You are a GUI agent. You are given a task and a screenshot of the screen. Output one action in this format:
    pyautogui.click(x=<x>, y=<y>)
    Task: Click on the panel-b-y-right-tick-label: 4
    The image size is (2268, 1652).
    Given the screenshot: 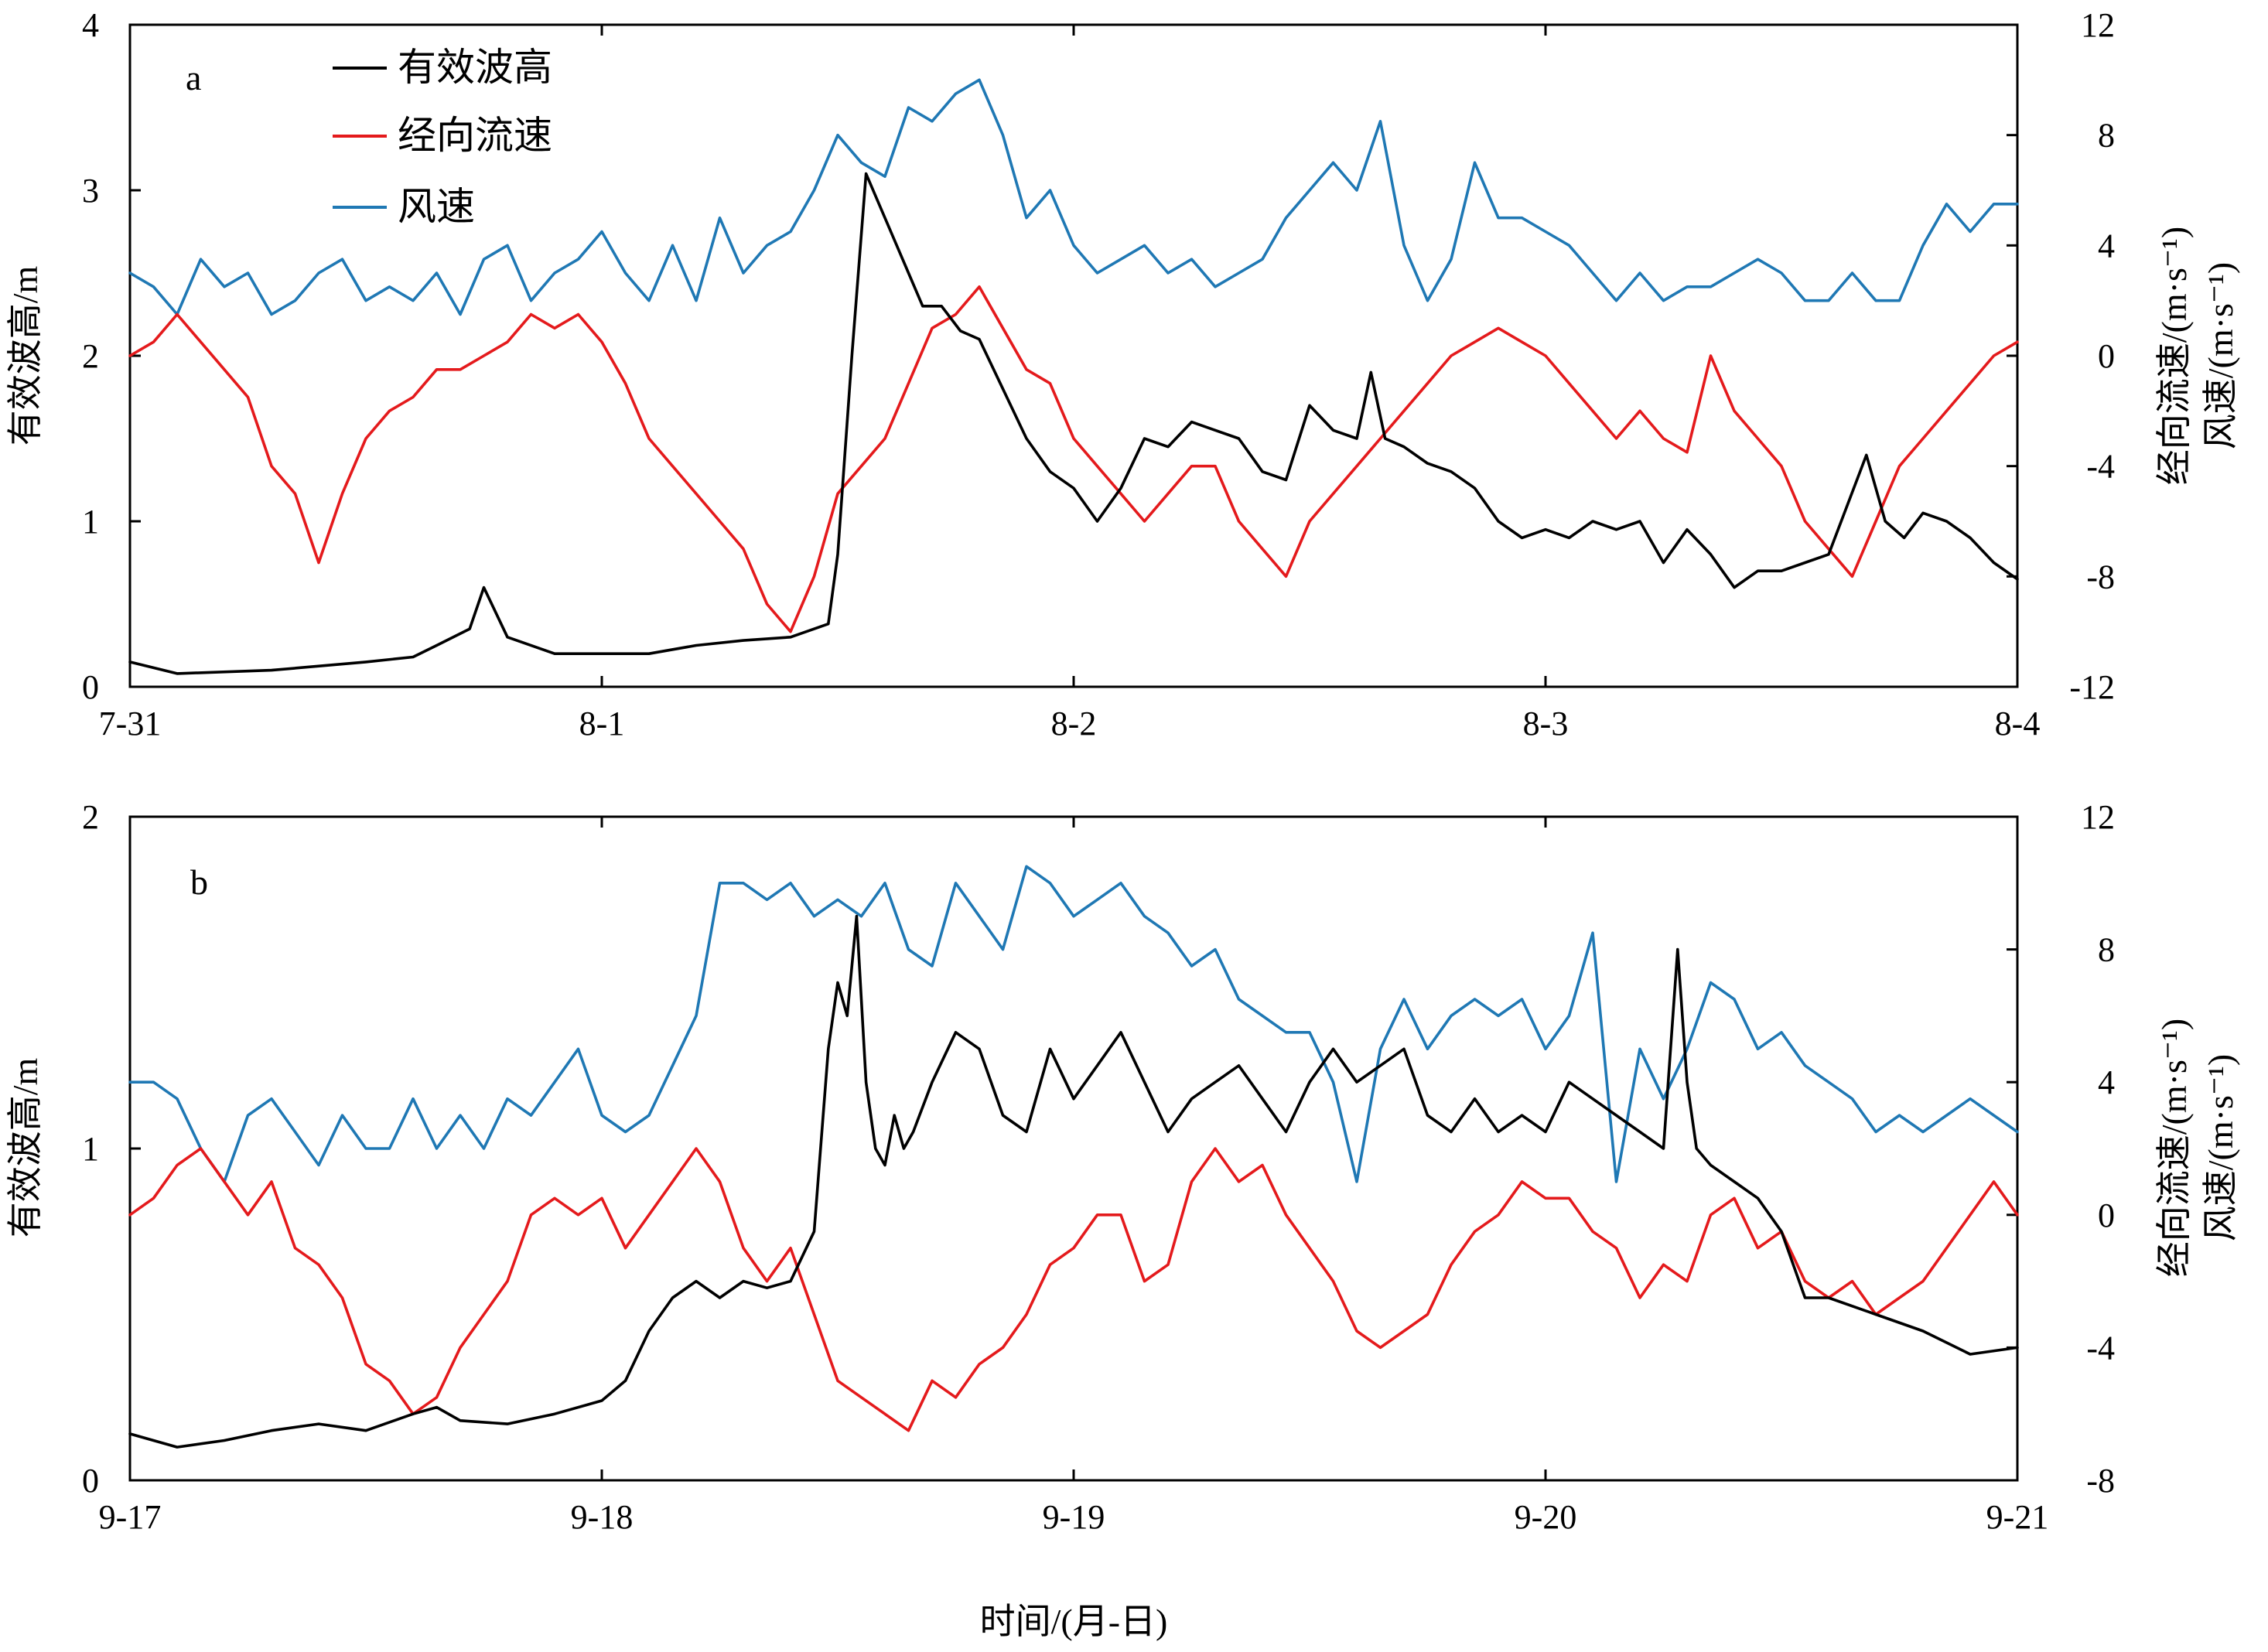 What is the action you would take?
    pyautogui.click(x=2106, y=1082)
    